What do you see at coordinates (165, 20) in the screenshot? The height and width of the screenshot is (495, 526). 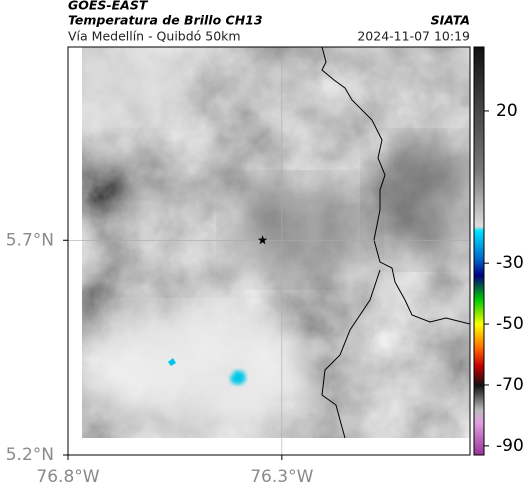 I see `product-title: Temperatura de Brillo CH13` at bounding box center [165, 20].